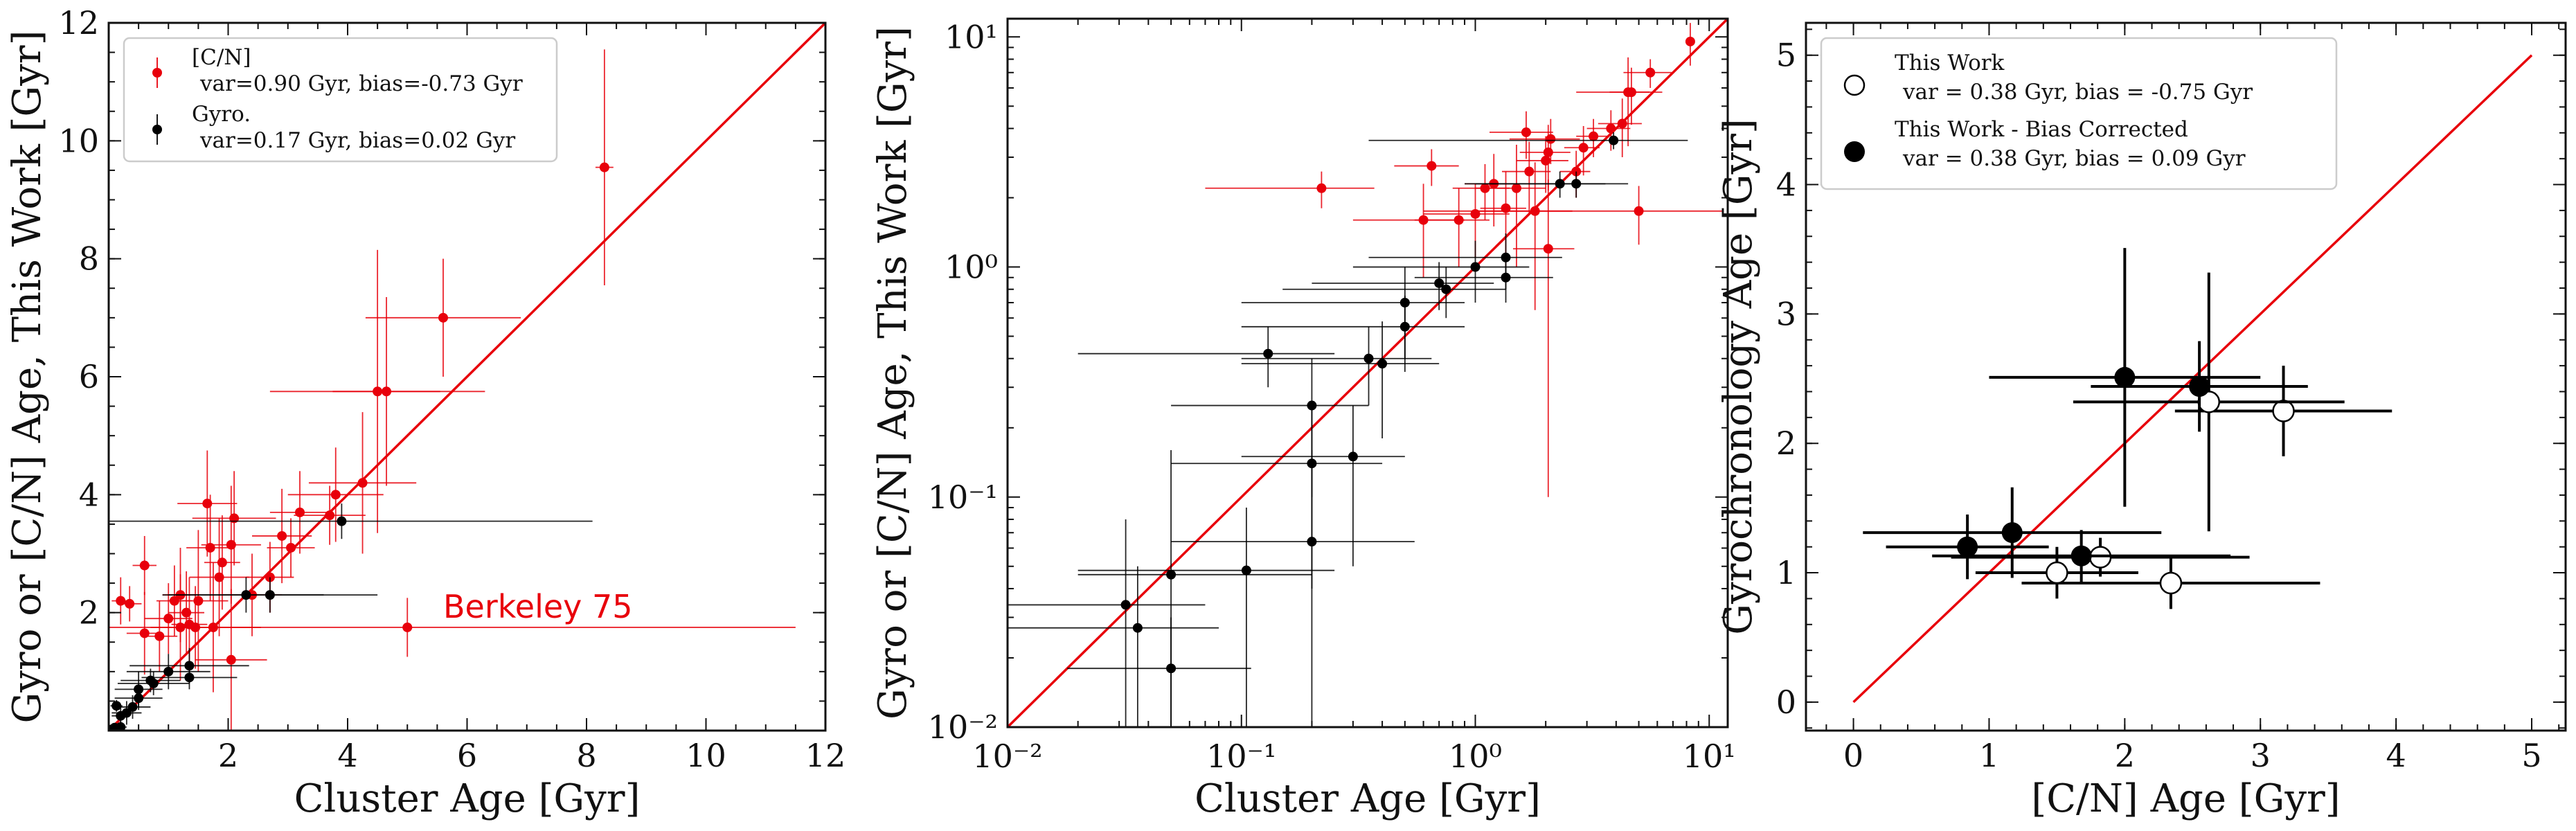 This screenshot has height=831, width=2576. Describe the element at coordinates (586, 756) in the screenshot. I see `x-tick-label: 8` at that location.